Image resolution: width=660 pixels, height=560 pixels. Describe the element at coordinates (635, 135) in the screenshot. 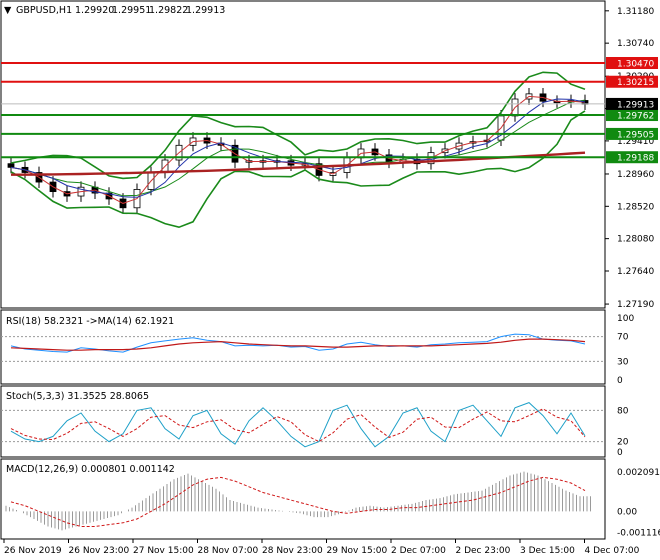

I see `support-label: 1.29505` at that location.